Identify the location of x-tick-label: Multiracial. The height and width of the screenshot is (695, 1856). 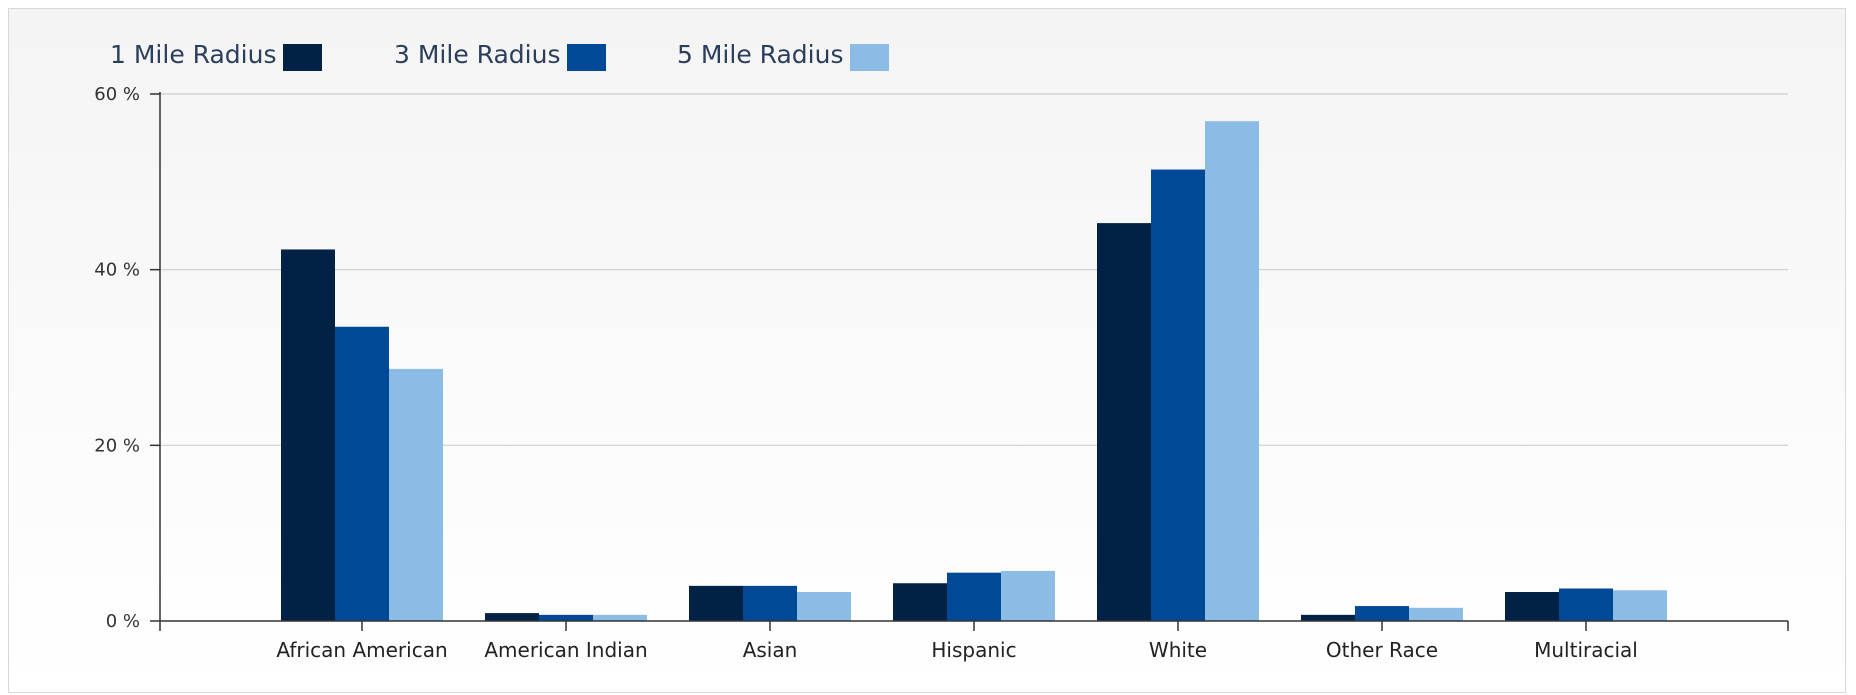
(1586, 650).